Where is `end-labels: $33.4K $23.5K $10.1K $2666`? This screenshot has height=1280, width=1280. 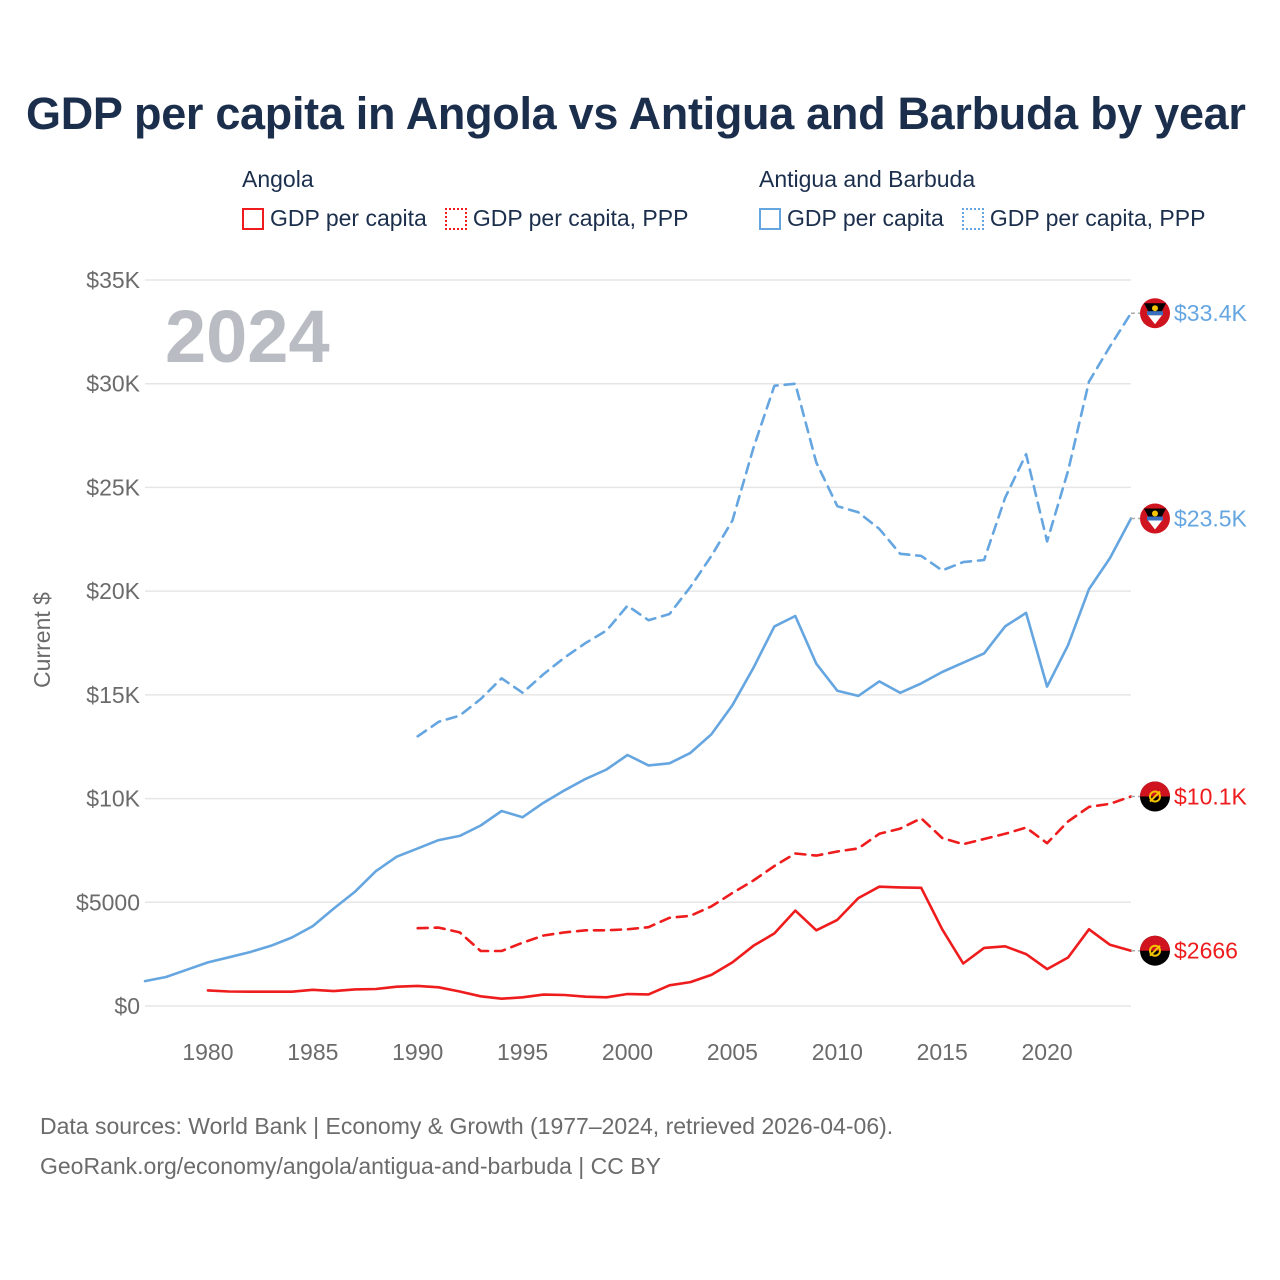 end-labels: $33.4K $23.5K $10.1K $2666 is located at coordinates (1189, 632).